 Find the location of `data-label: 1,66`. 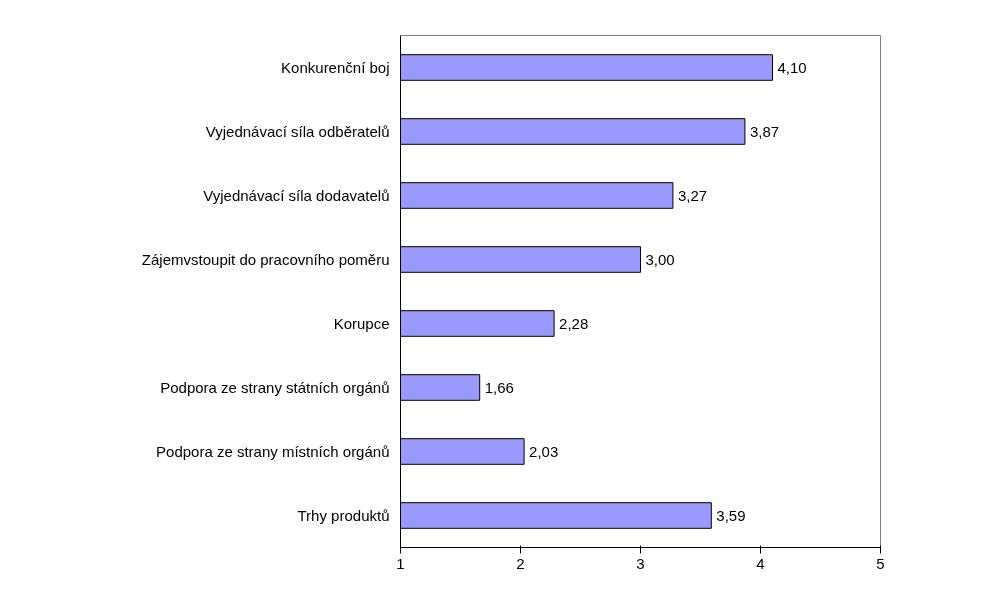

data-label: 1,66 is located at coordinates (499, 387).